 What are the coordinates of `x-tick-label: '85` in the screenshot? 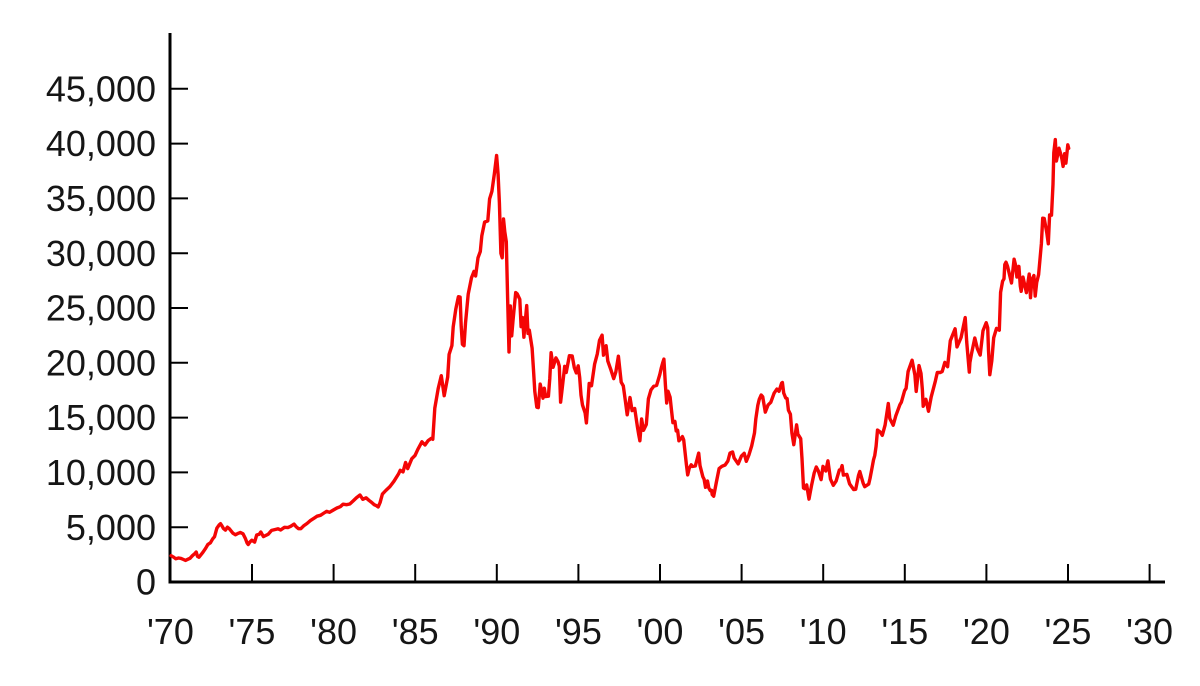 It's located at (415, 631).